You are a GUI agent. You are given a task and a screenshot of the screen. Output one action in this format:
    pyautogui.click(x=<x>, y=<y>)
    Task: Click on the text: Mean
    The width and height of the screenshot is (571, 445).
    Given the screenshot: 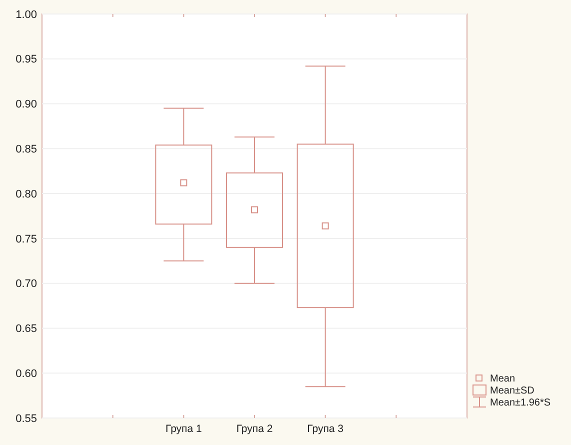 What is the action you would take?
    pyautogui.click(x=503, y=379)
    